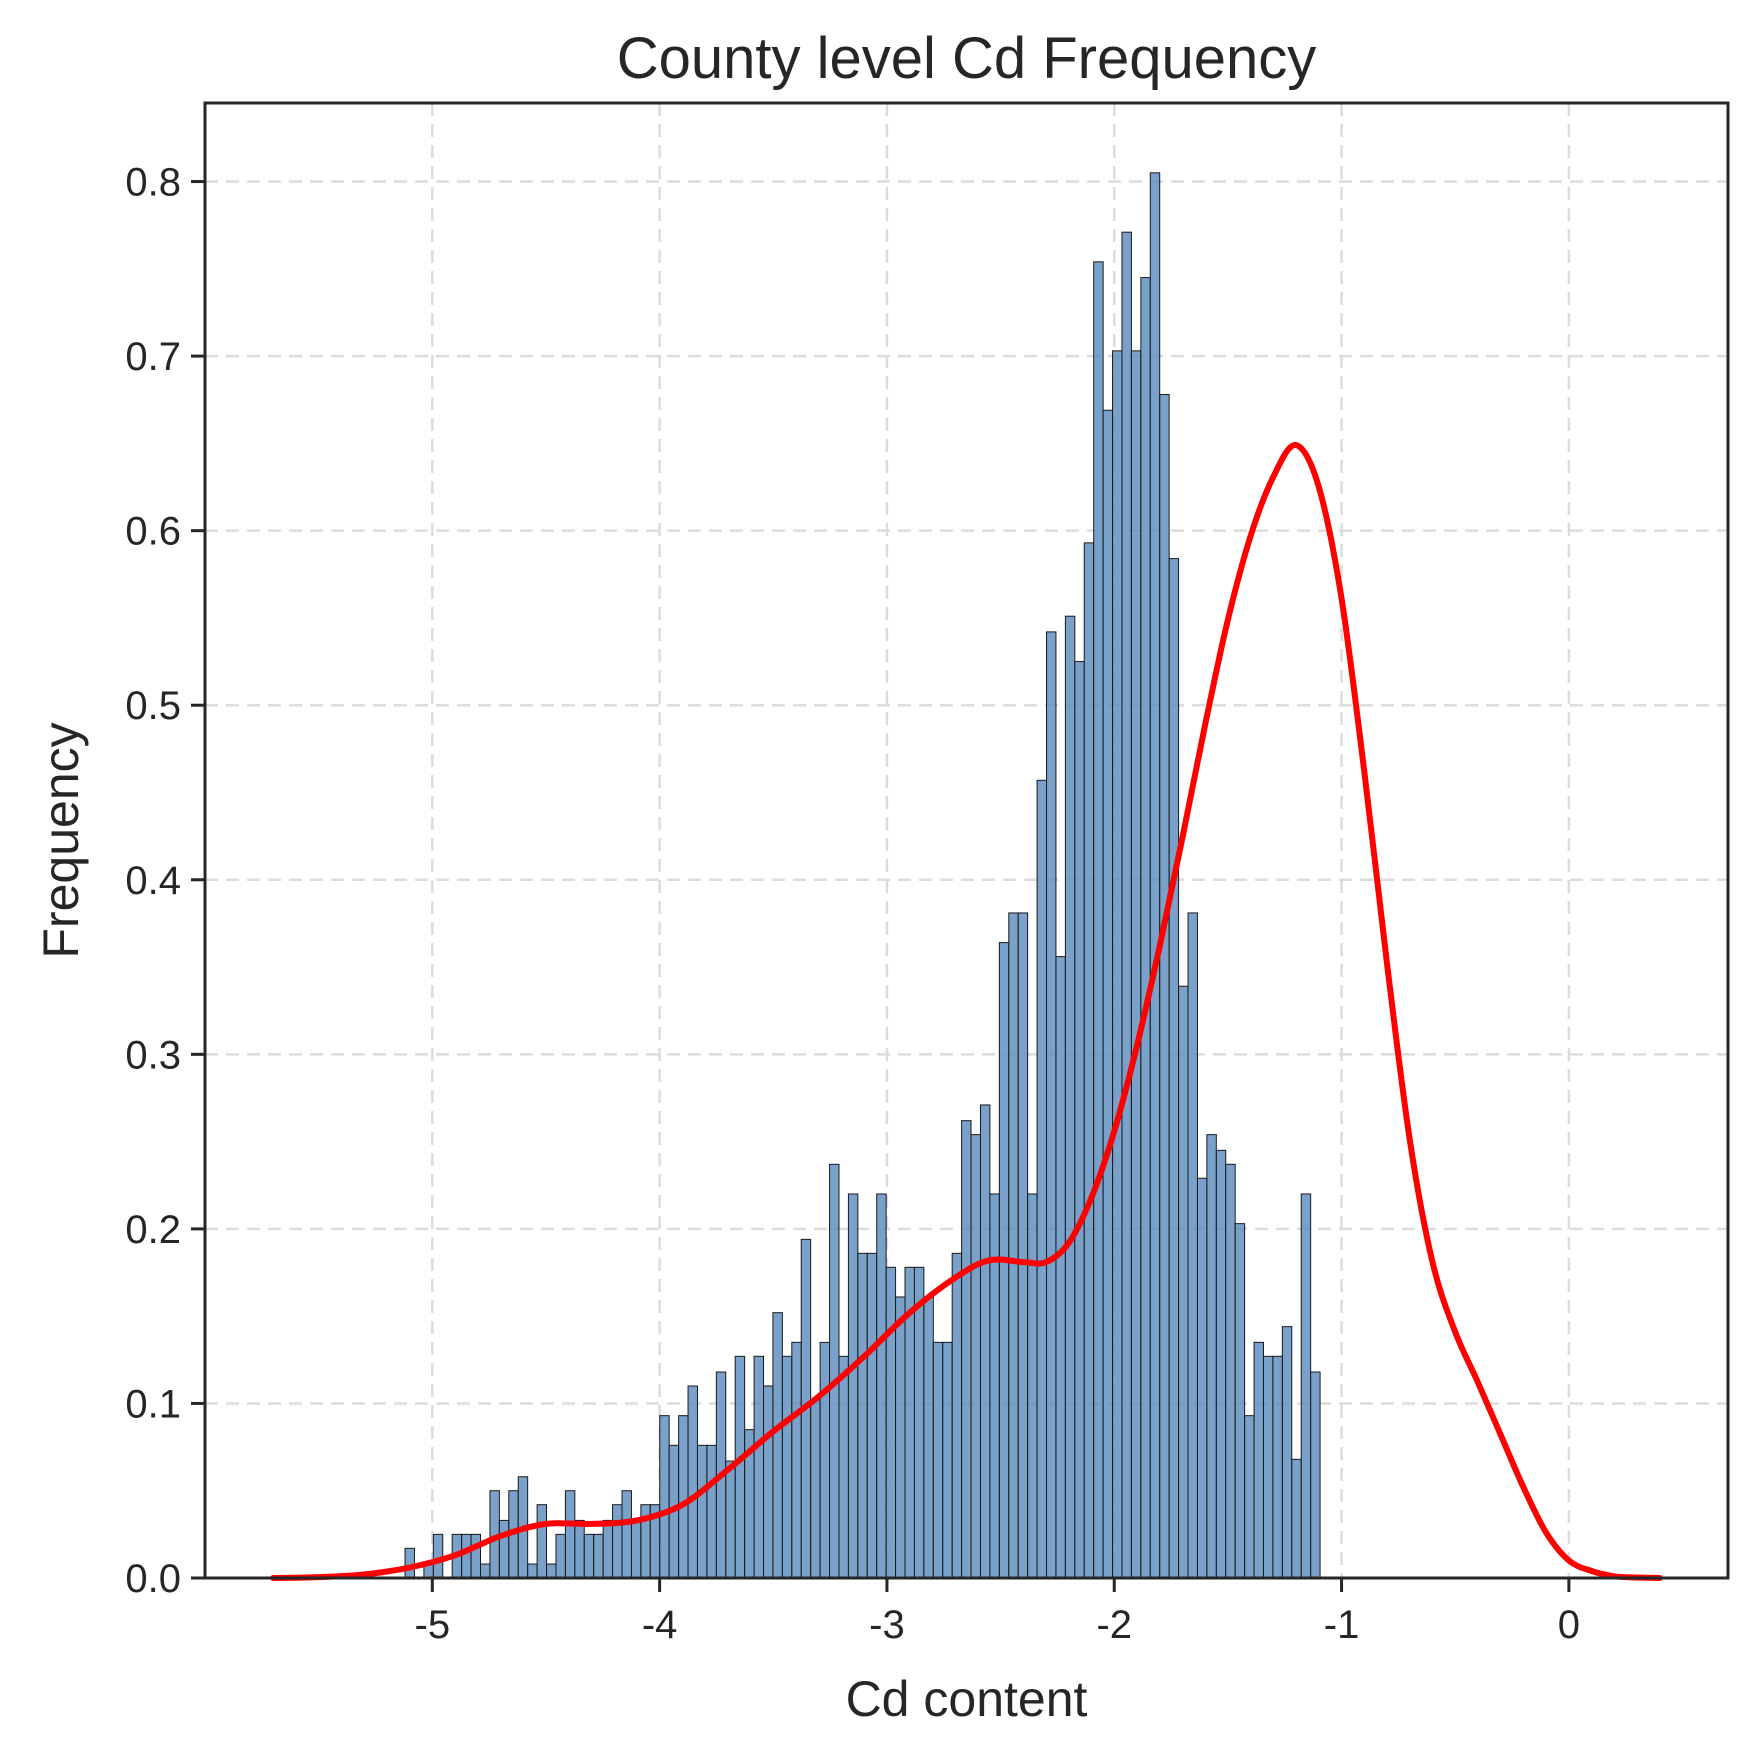 The width and height of the screenshot is (1752, 1753). I want to click on x-tick-label: -4, so click(660, 1625).